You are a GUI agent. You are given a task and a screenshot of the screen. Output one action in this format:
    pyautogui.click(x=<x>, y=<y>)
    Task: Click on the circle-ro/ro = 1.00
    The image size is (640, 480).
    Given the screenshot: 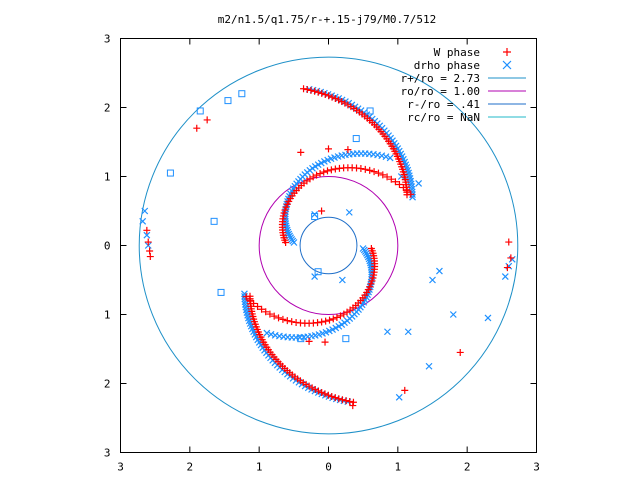 What is the action you would take?
    pyautogui.click(x=328, y=245)
    